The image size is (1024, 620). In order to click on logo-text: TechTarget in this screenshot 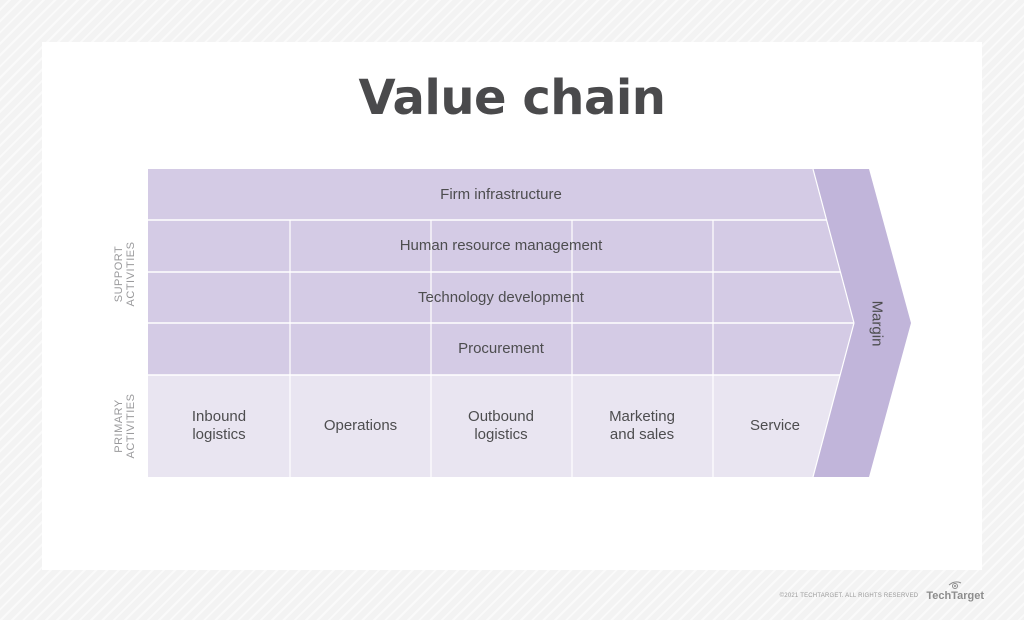, I will do `click(955, 596)`.